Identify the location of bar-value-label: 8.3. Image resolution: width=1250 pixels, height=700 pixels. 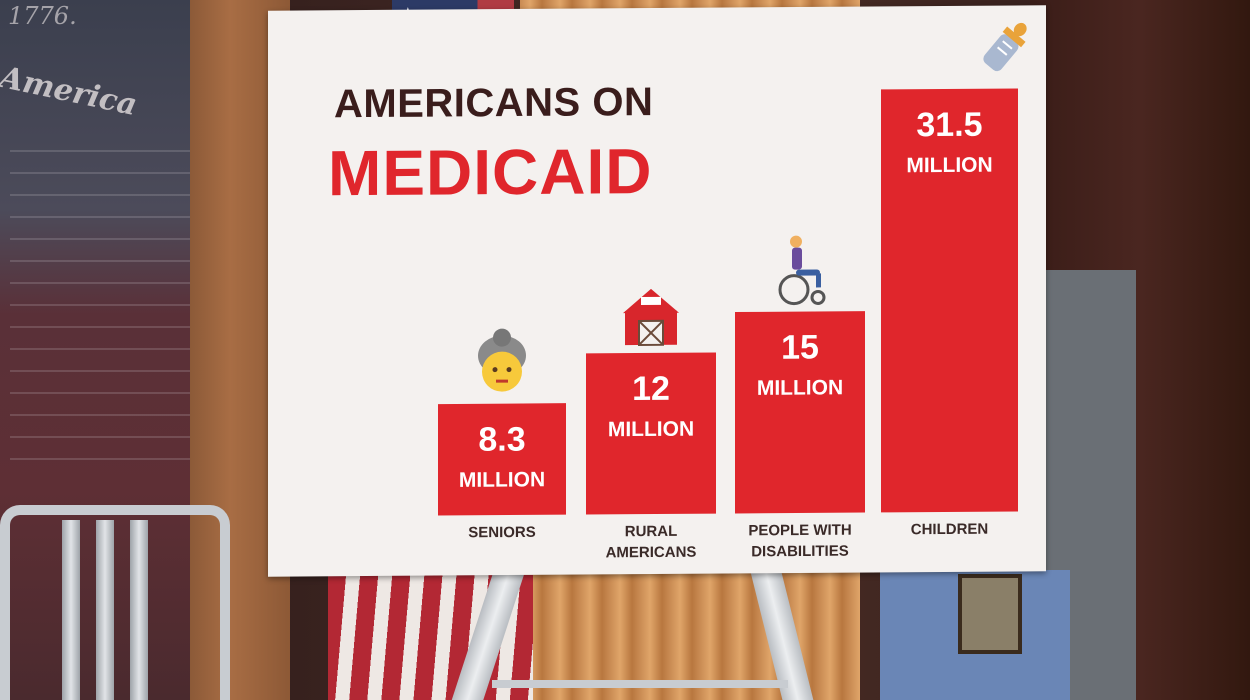
(501, 439).